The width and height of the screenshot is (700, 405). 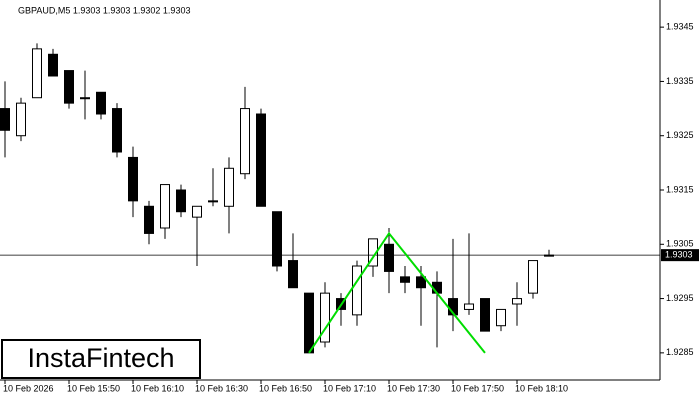 What do you see at coordinates (93, 388) in the screenshot?
I see `x-tick-label: 10 Feb 15:50` at bounding box center [93, 388].